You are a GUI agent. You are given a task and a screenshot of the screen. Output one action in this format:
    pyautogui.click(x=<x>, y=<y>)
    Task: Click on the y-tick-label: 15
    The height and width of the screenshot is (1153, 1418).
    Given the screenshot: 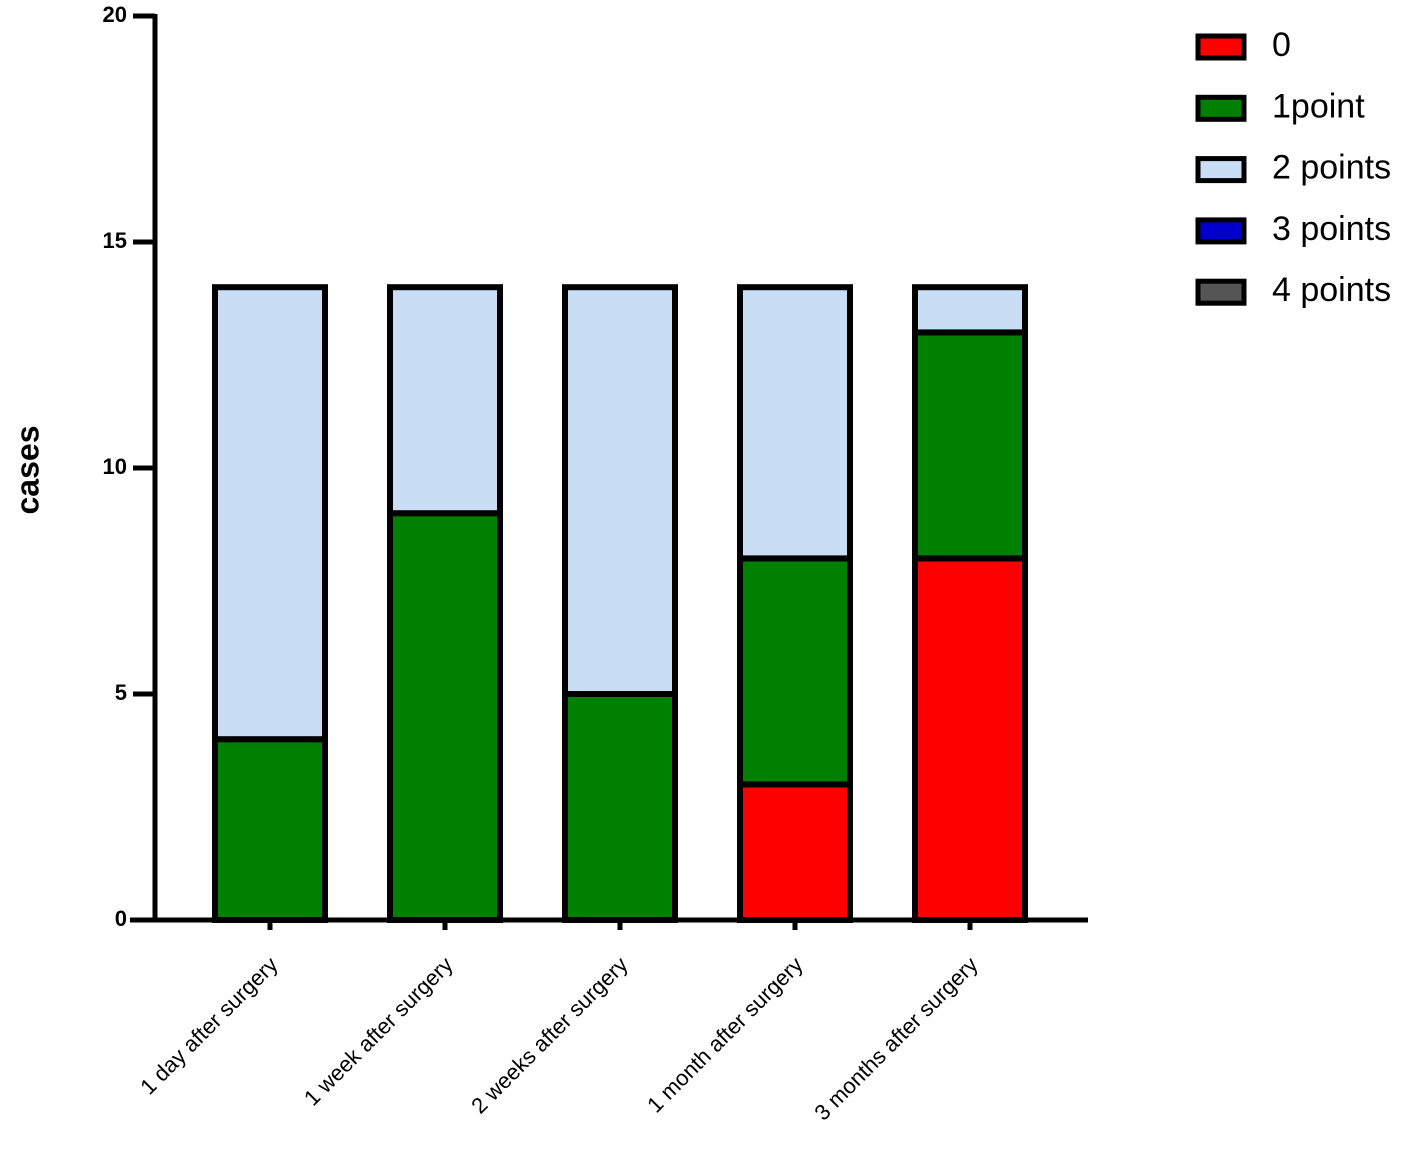 What is the action you would take?
    pyautogui.click(x=115, y=240)
    